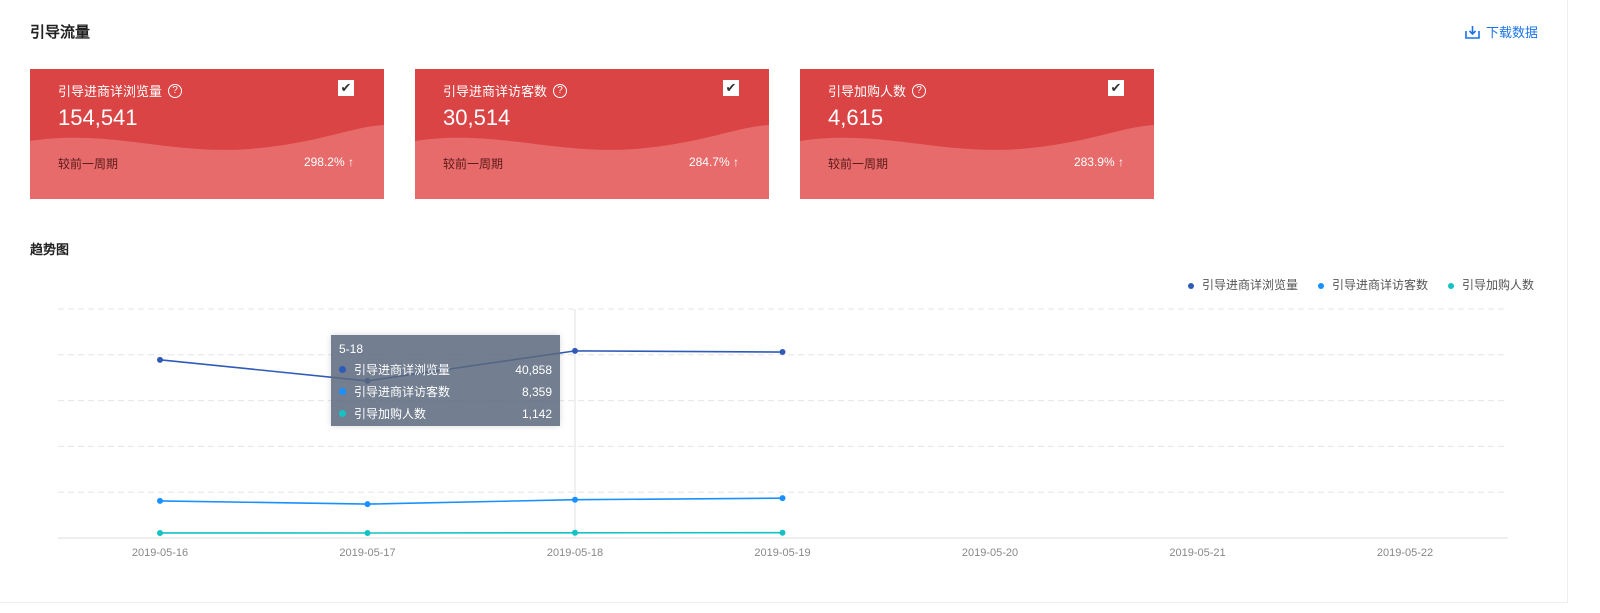 The image size is (1600, 613). I want to click on legend-item-visitors: 引导进商详访客数, so click(1372, 284).